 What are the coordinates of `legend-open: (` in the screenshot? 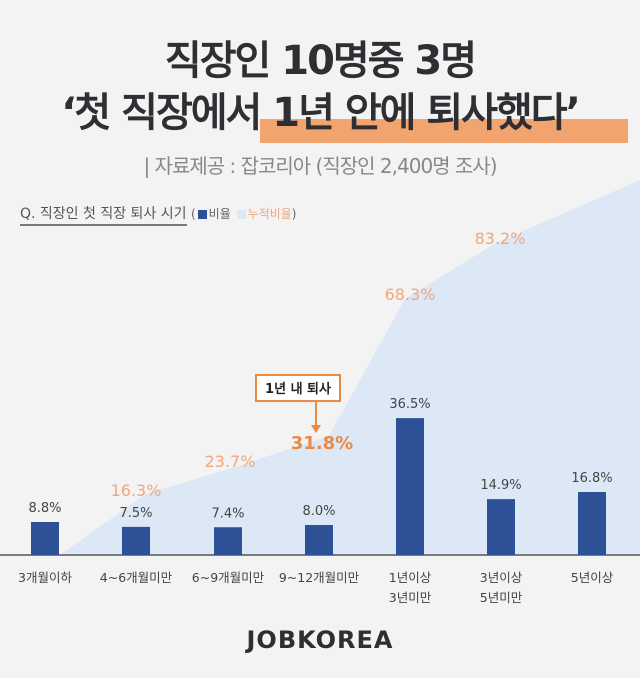 It's located at (193, 214).